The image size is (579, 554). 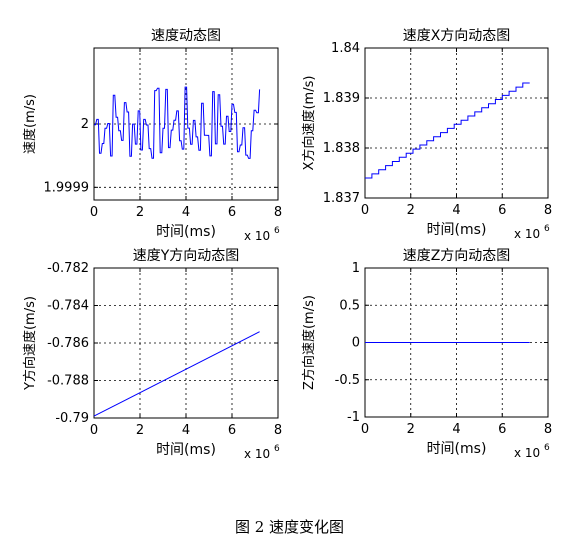 I want to click on y-tick-label: 1.838, so click(x=341, y=148).